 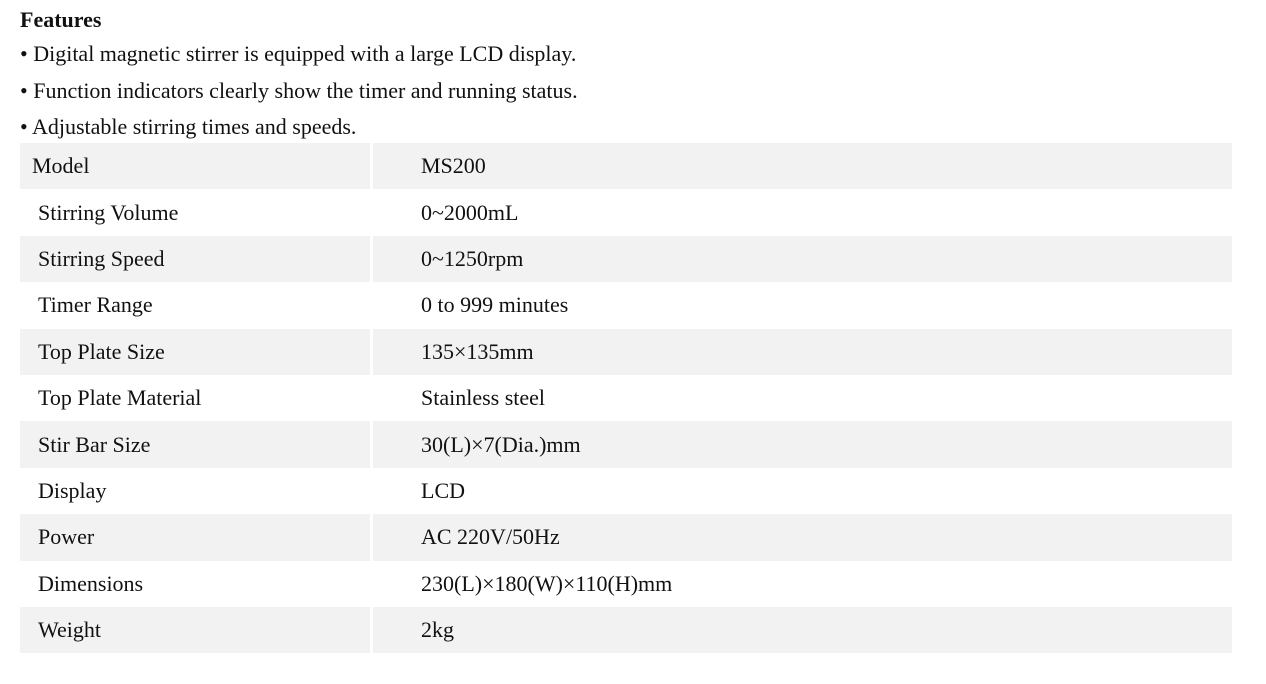 I want to click on spec-row-top-plate-material: Top Plate Material Stainless steel, so click(x=626, y=398).